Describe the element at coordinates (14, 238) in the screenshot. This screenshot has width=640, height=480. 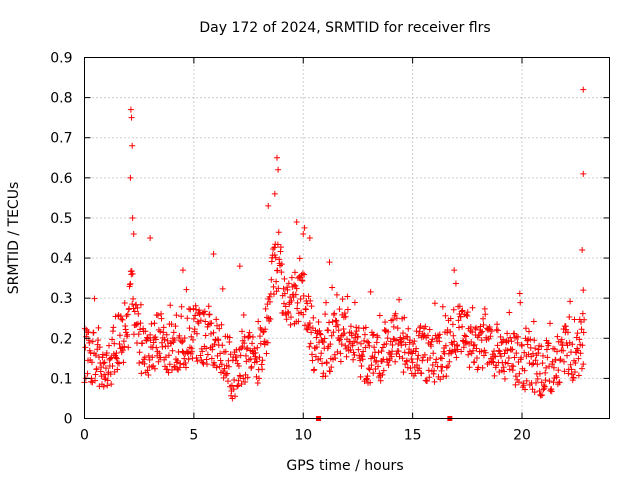
I see `y-axis-label: SRMTID / TECUs` at that location.